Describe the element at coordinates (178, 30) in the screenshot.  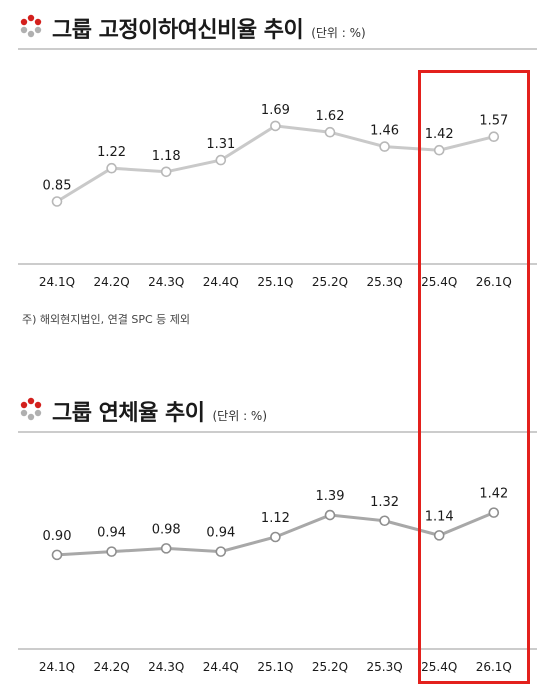
I see `chart-title: 그룹 고정이하여신비율 추이` at that location.